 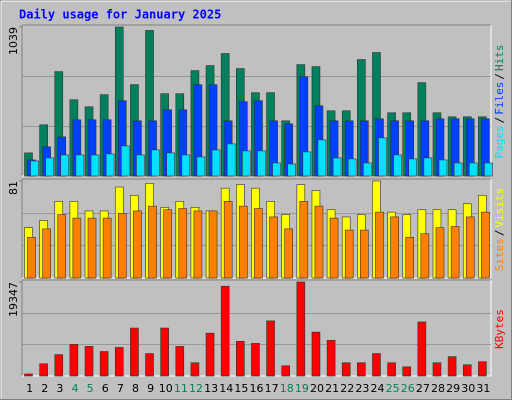 I want to click on legend: Pages/Files/Hits, so click(x=499, y=102).